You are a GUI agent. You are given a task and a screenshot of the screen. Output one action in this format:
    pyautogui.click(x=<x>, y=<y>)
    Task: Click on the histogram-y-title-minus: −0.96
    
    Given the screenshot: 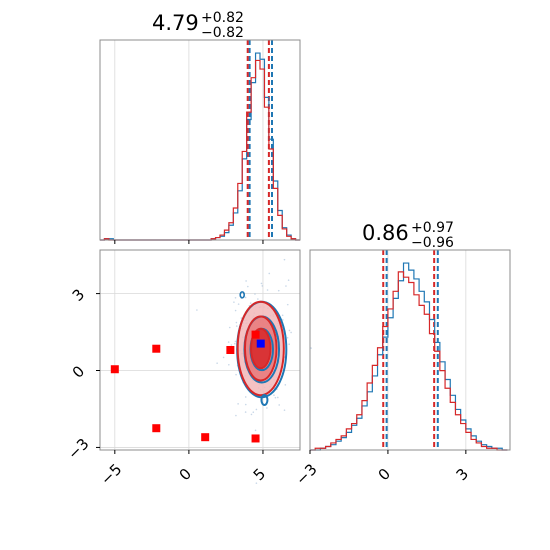 What is the action you would take?
    pyautogui.click(x=432, y=243)
    